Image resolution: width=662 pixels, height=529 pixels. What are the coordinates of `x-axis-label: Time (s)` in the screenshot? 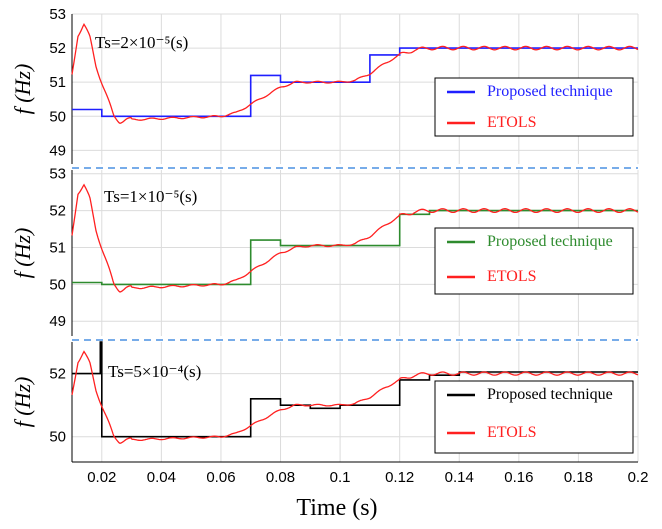 It's located at (336, 508).